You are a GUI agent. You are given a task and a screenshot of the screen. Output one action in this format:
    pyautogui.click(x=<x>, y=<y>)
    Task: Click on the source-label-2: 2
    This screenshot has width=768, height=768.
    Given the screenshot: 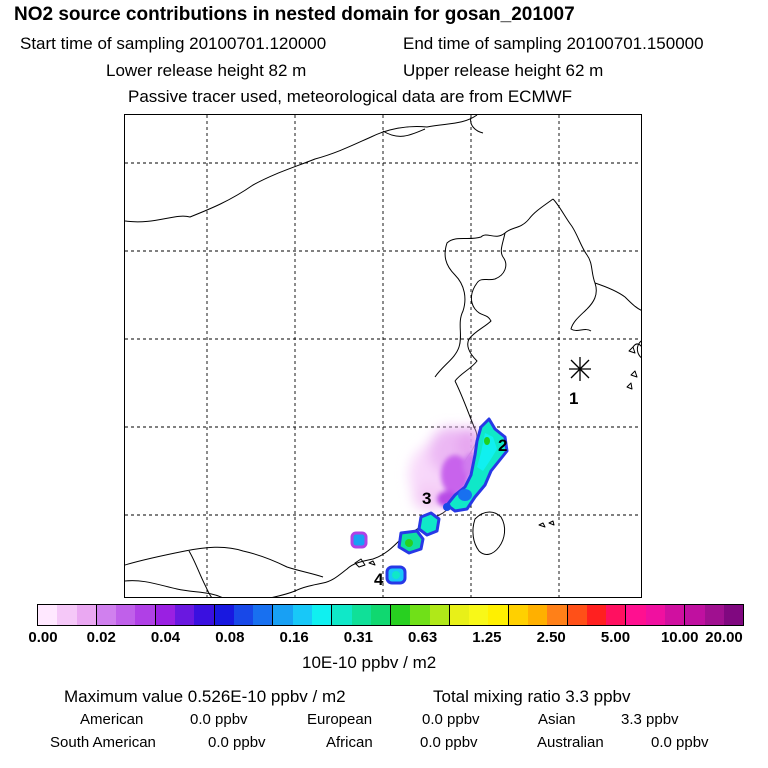 What is the action you would take?
    pyautogui.click(x=502, y=445)
    